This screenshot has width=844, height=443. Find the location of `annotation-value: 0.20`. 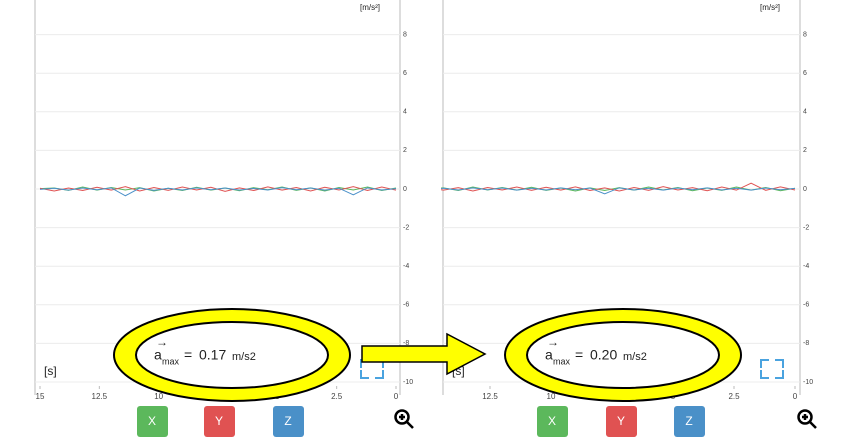

annotation-value: 0.20 is located at coordinates (603, 355).